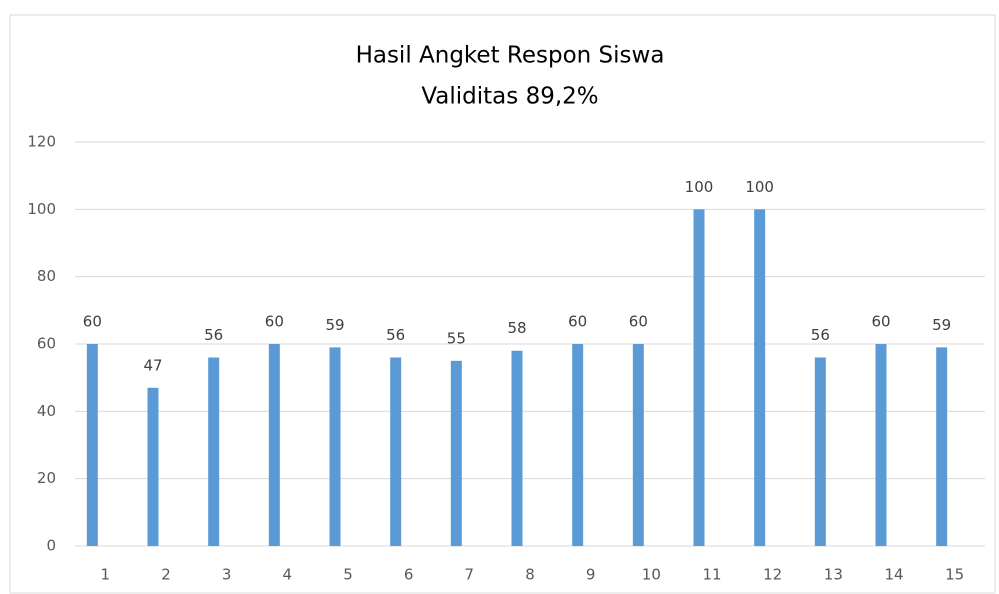 The height and width of the screenshot is (594, 999). I want to click on y-tick-label: 40, so click(46, 411).